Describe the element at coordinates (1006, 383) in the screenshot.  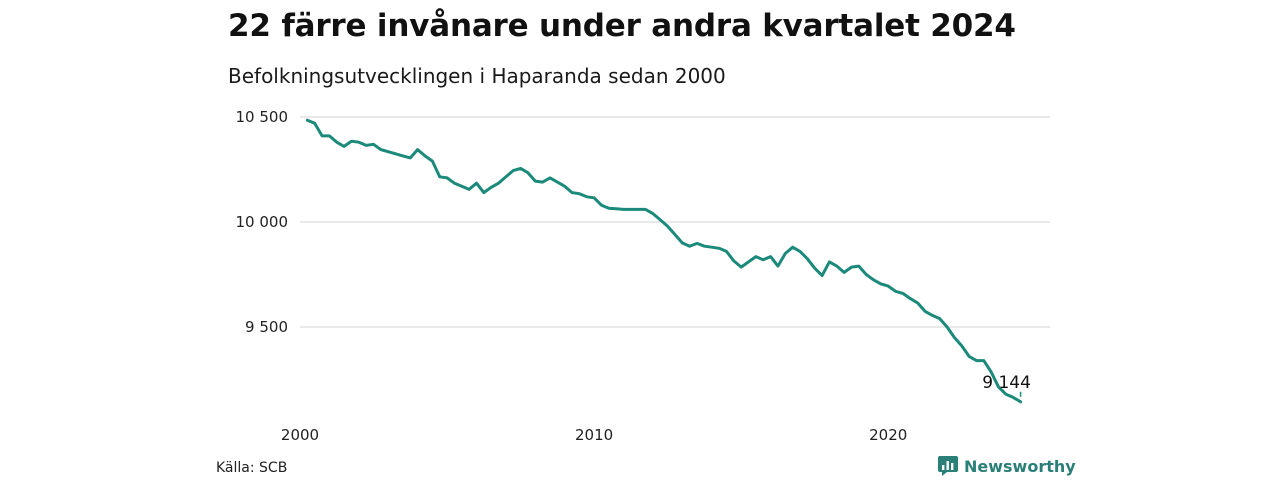
I see `end-value-label: 9 144` at that location.